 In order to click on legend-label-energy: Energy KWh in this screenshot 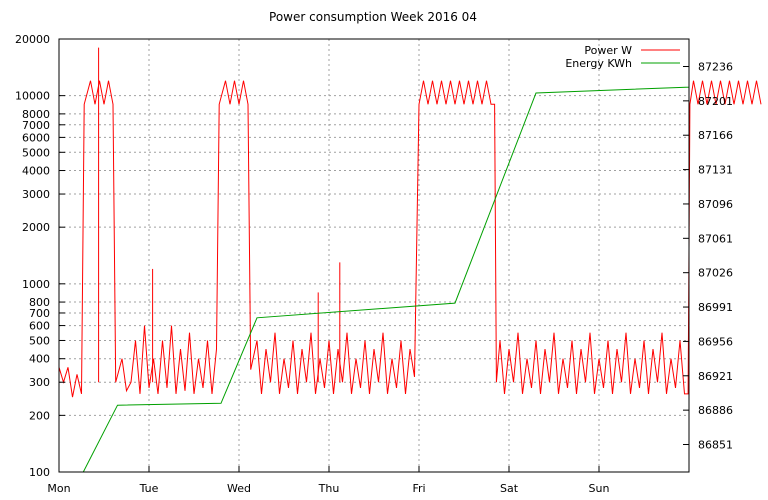, I will do `click(598, 63)`.